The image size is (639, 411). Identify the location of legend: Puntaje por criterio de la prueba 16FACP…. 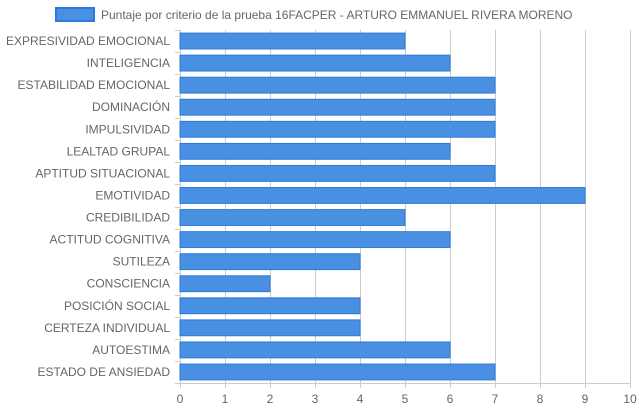
(314, 14).